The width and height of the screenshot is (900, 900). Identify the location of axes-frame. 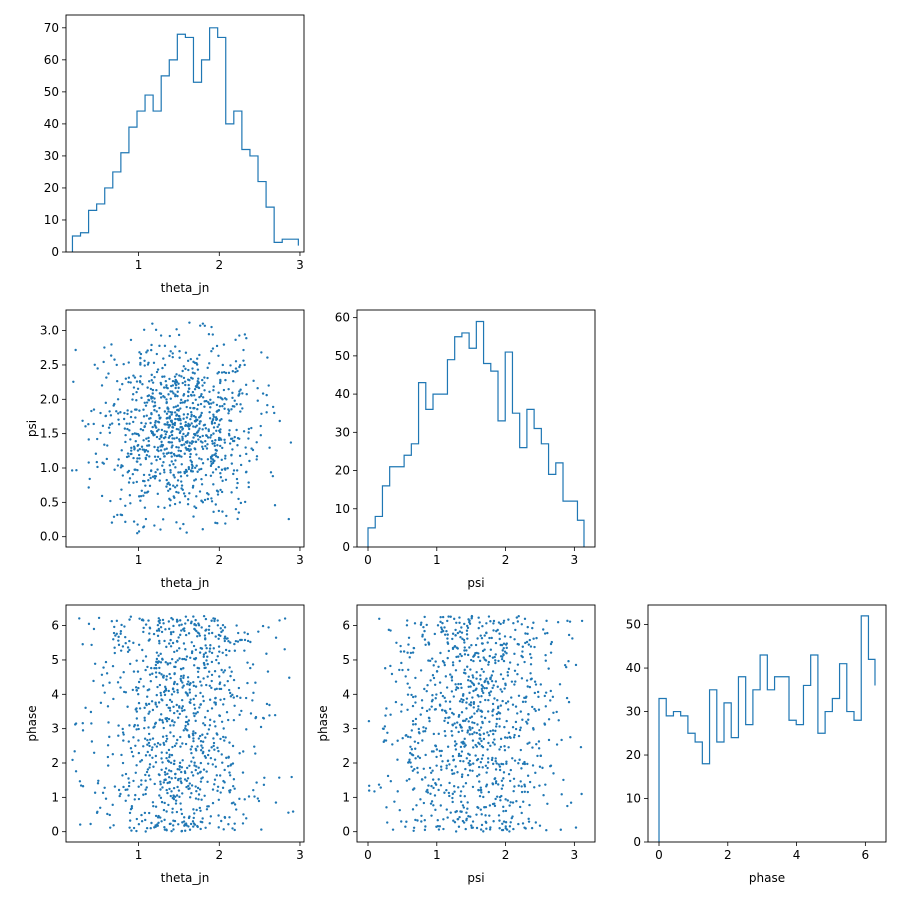
(185, 428).